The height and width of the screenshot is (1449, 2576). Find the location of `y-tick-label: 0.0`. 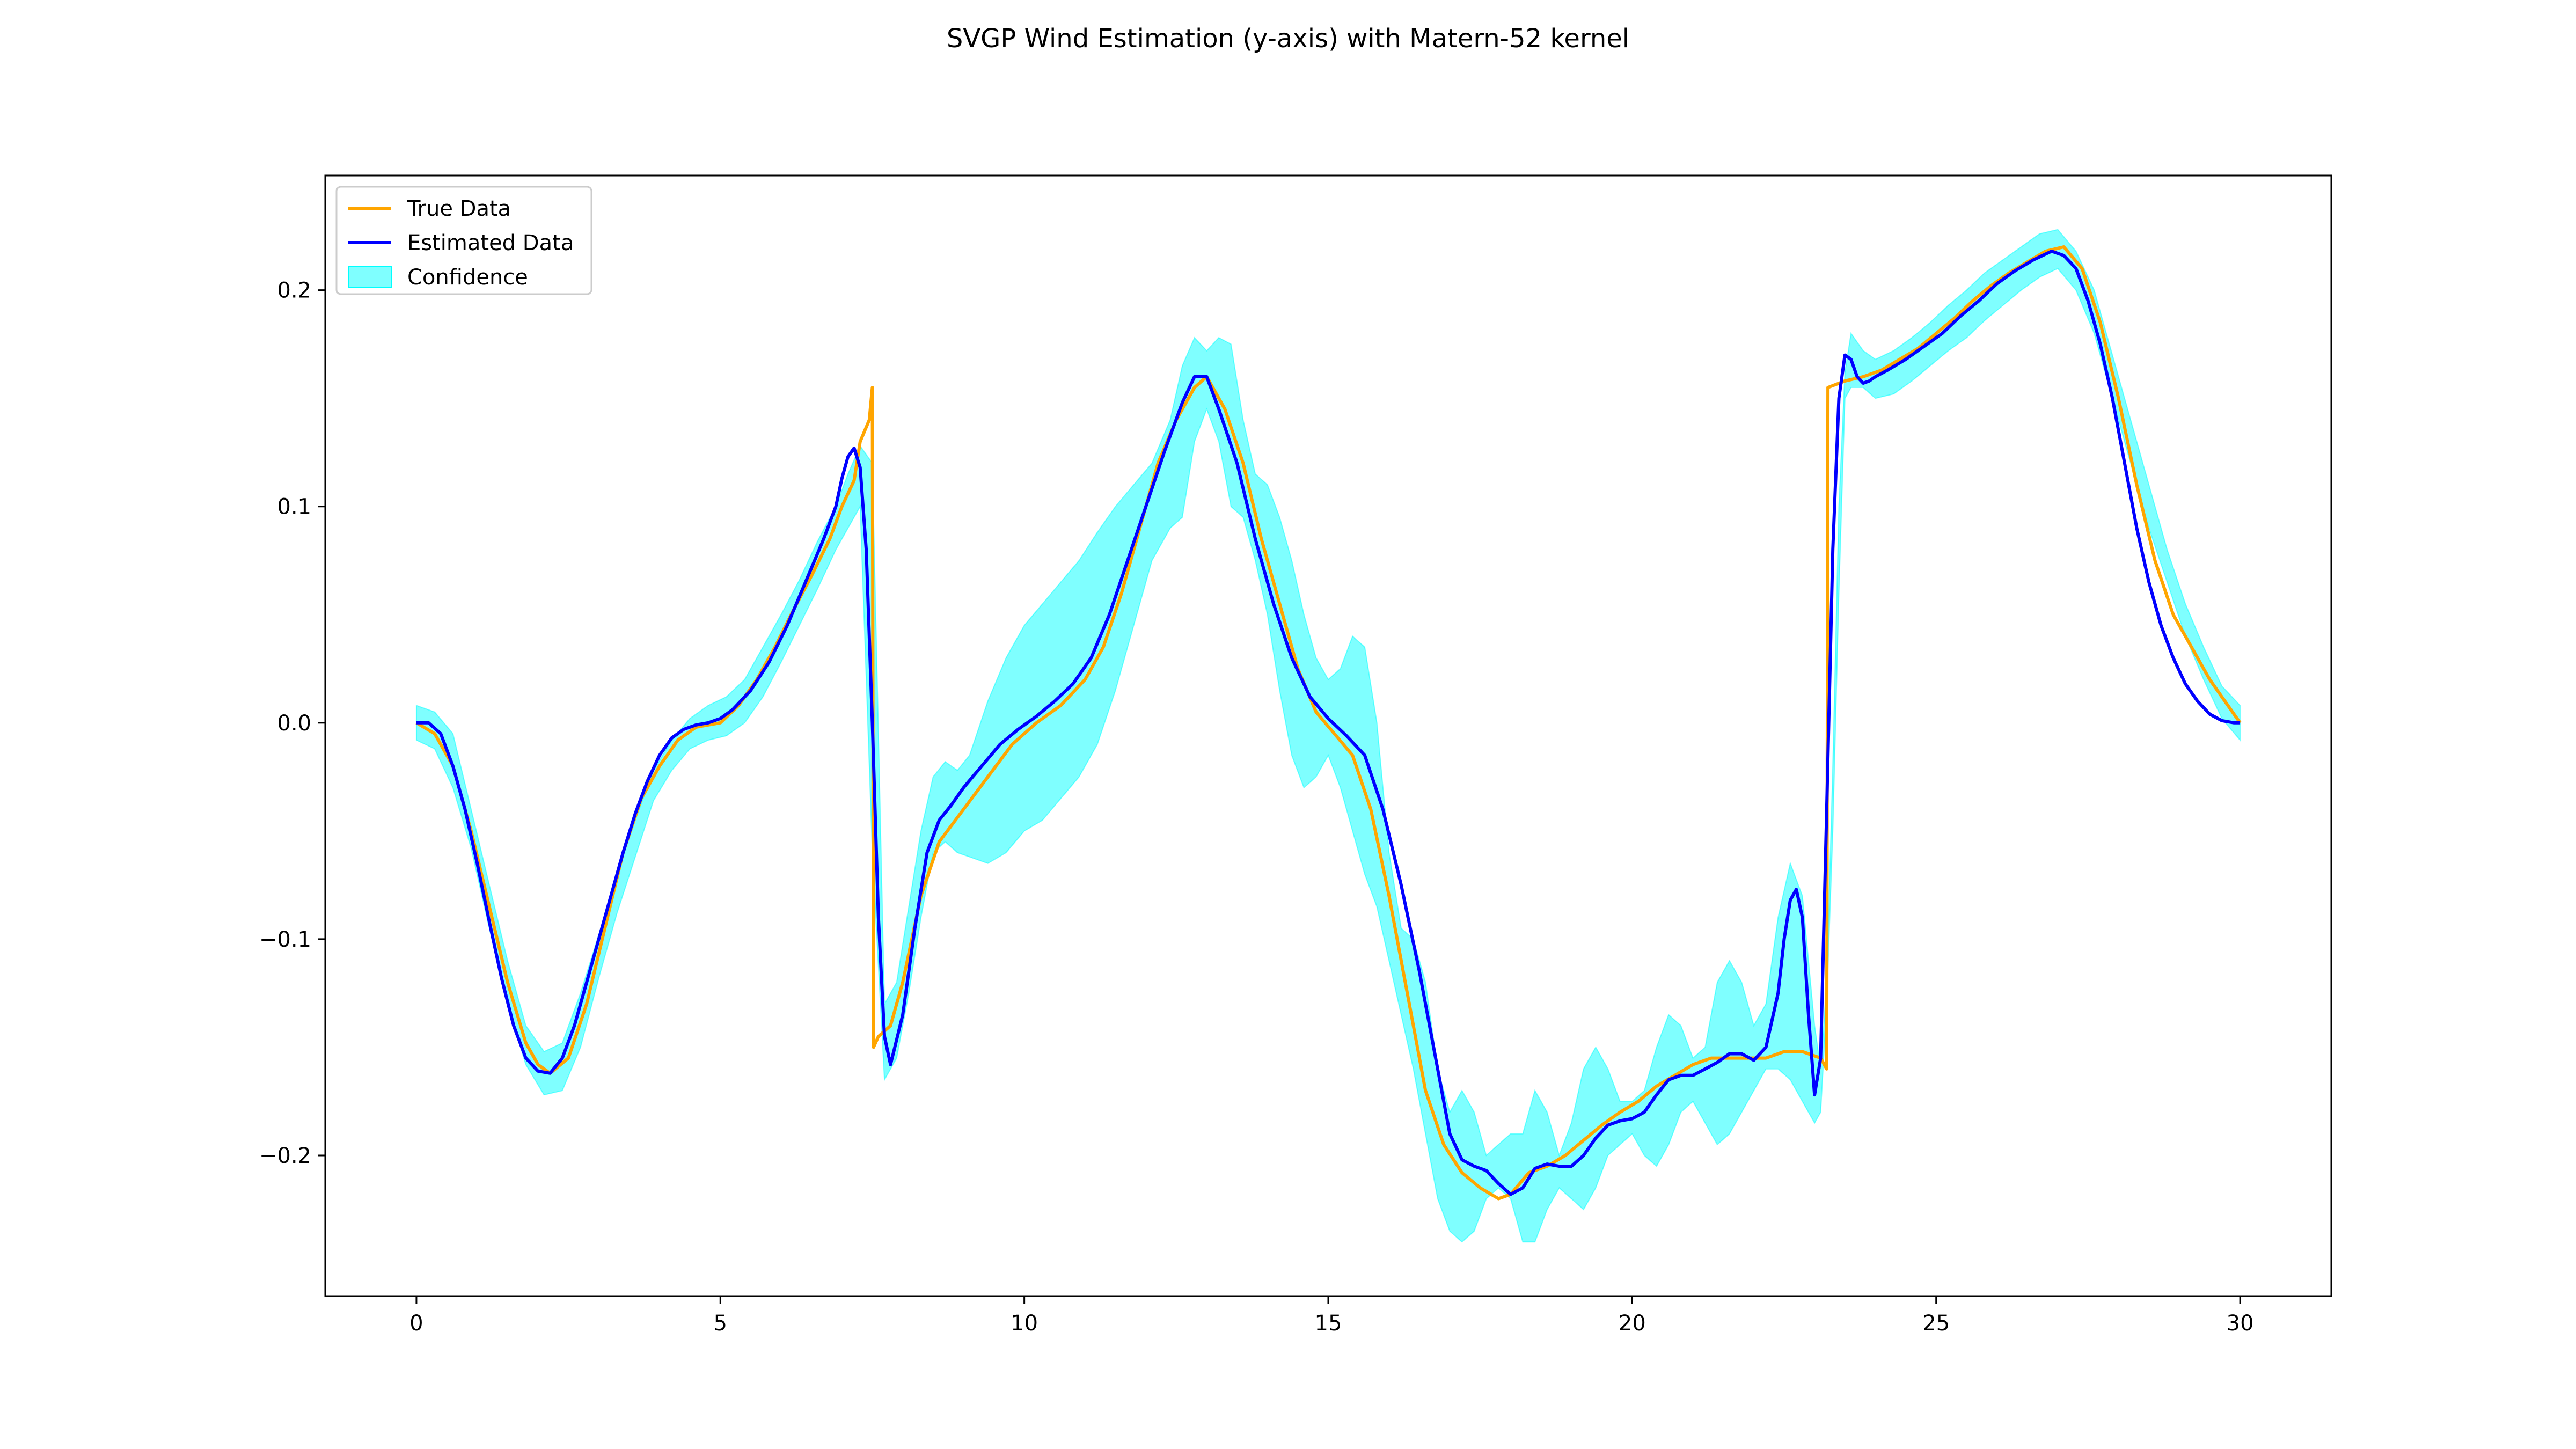

y-tick-label: 0.0 is located at coordinates (294, 723).